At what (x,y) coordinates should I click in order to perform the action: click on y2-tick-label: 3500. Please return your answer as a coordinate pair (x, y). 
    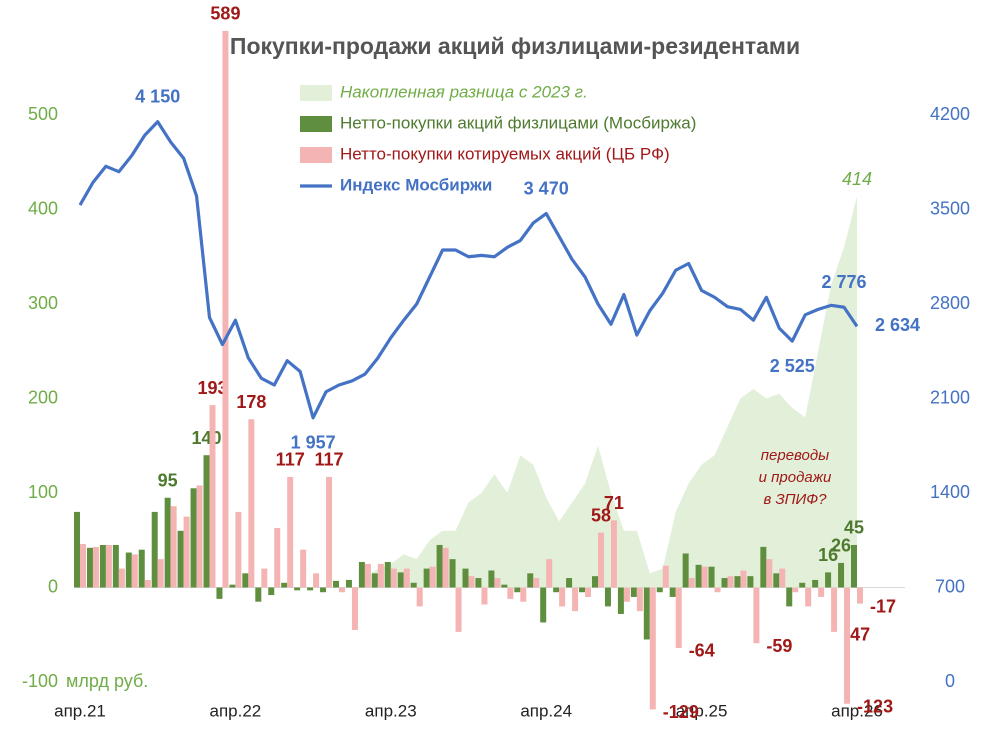
    Looking at the image, I should click on (950, 208).